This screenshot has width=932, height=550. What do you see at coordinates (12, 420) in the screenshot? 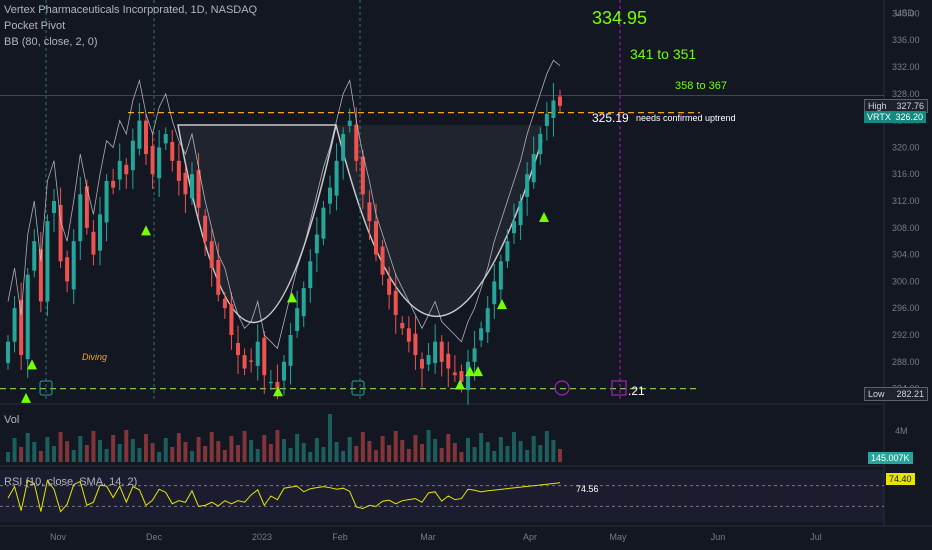
I see `volume-label: Vol` at bounding box center [12, 420].